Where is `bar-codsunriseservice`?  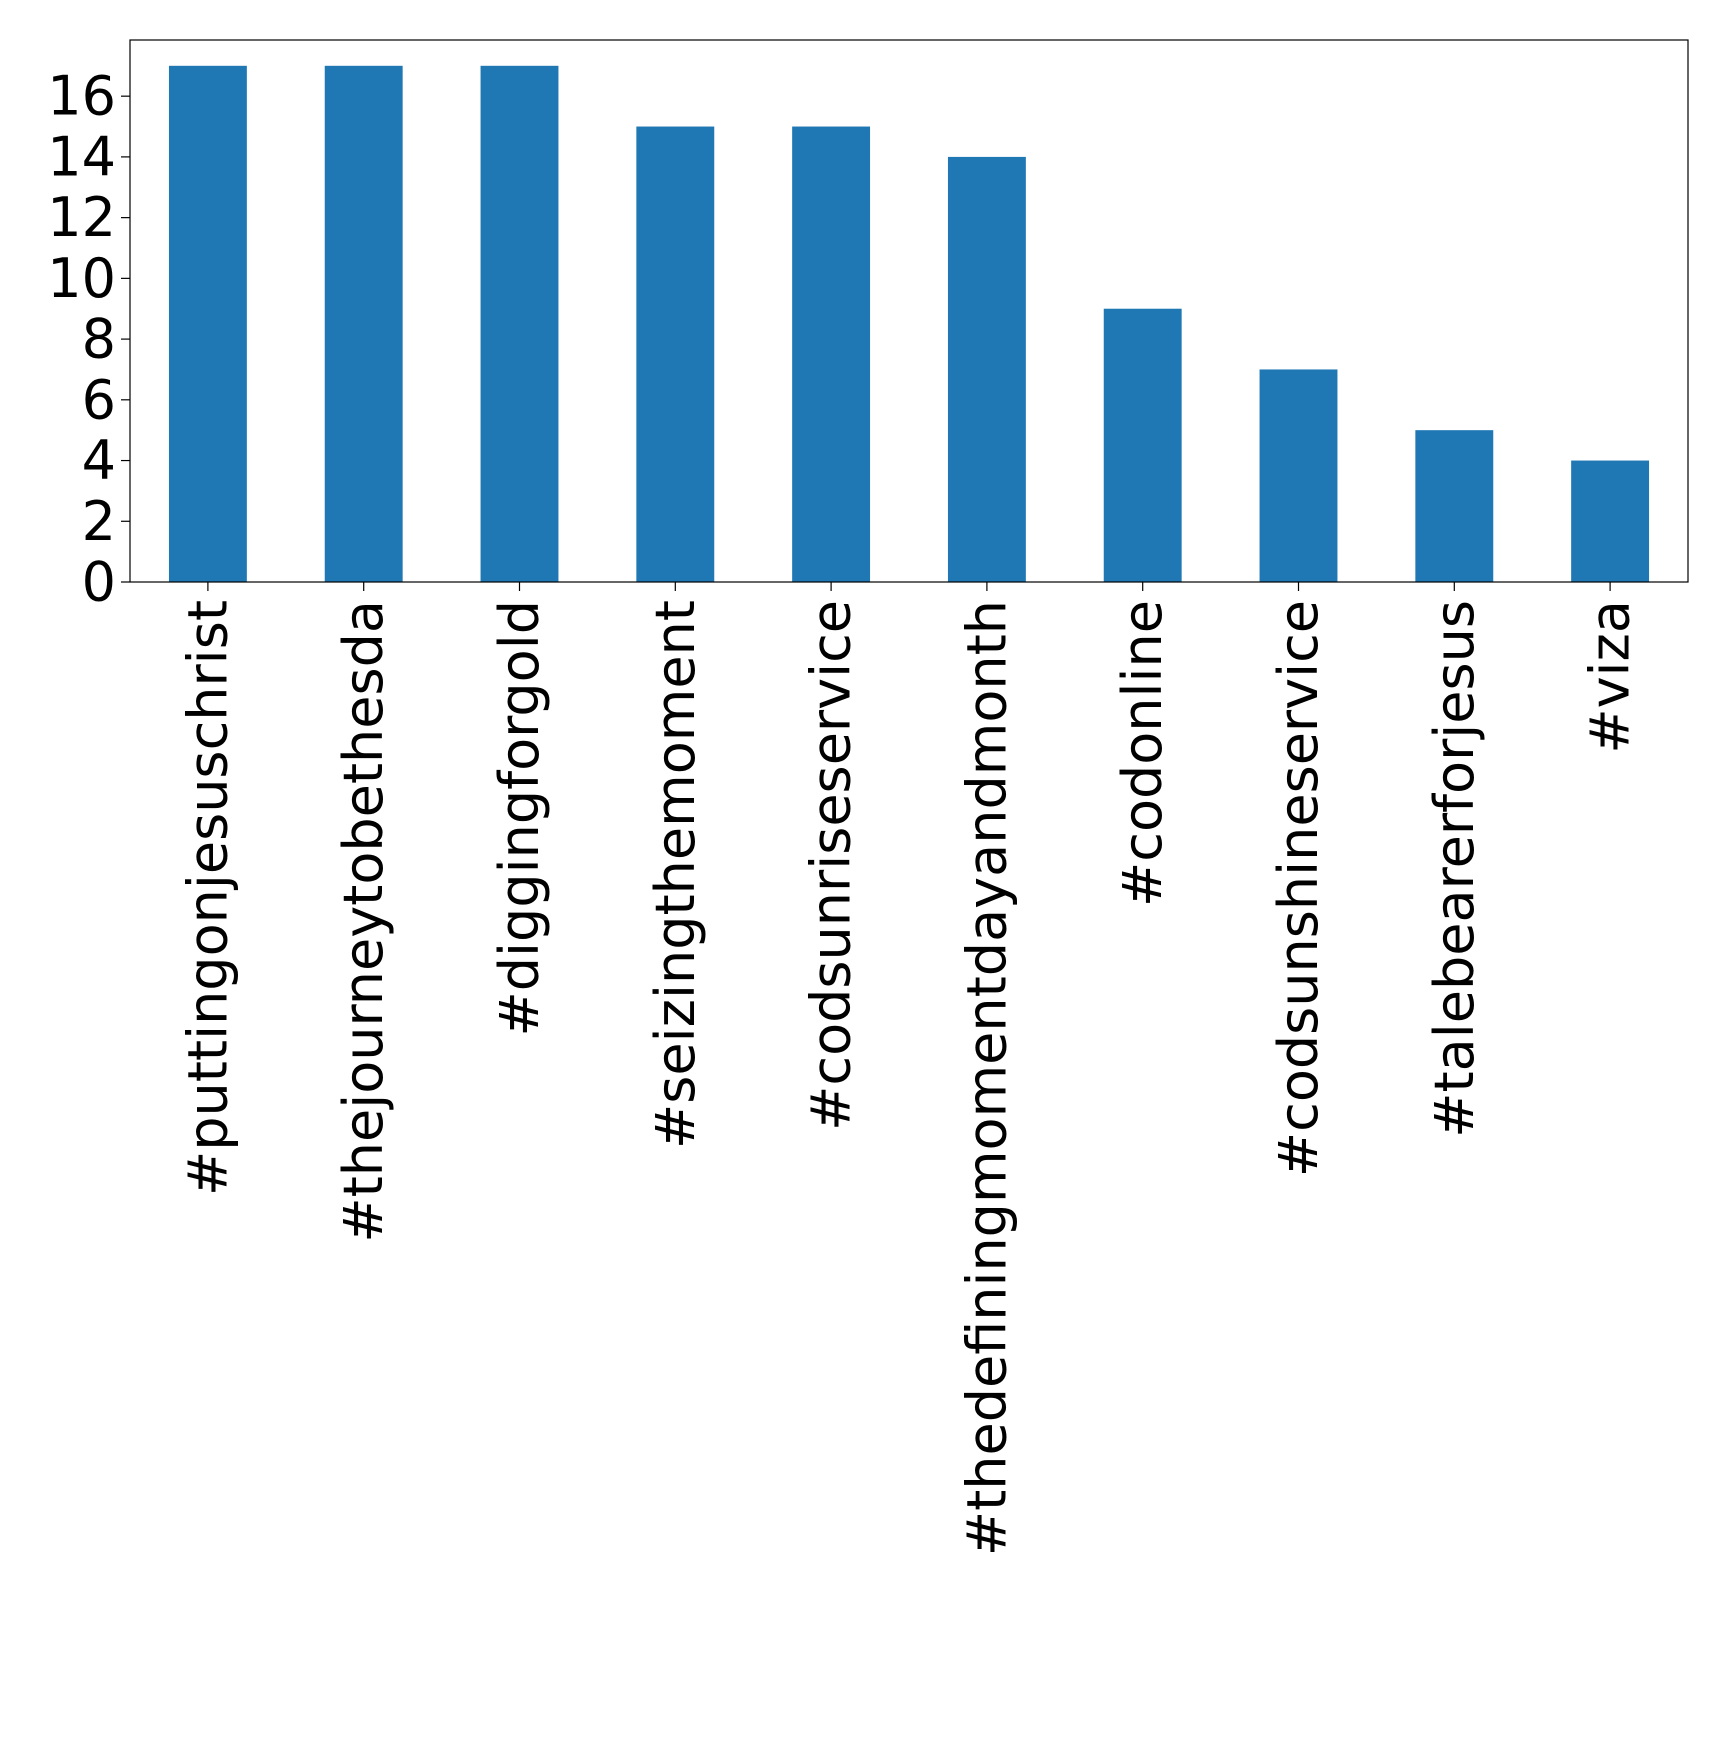
bar-codsunriseservice is located at coordinates (831, 354).